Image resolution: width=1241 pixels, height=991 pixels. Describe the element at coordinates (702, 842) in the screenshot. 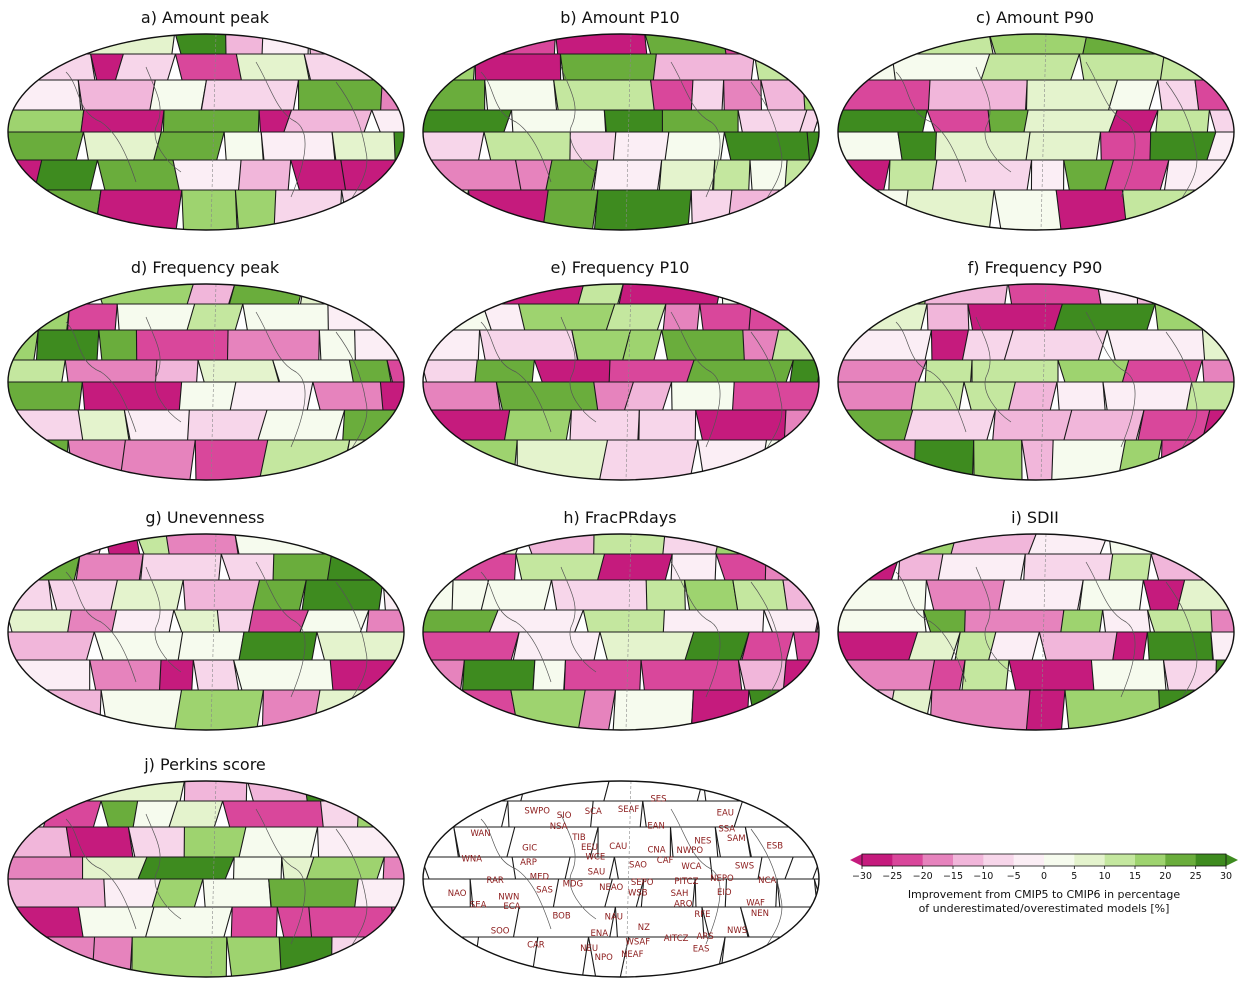

I see `region-label: NES` at that location.